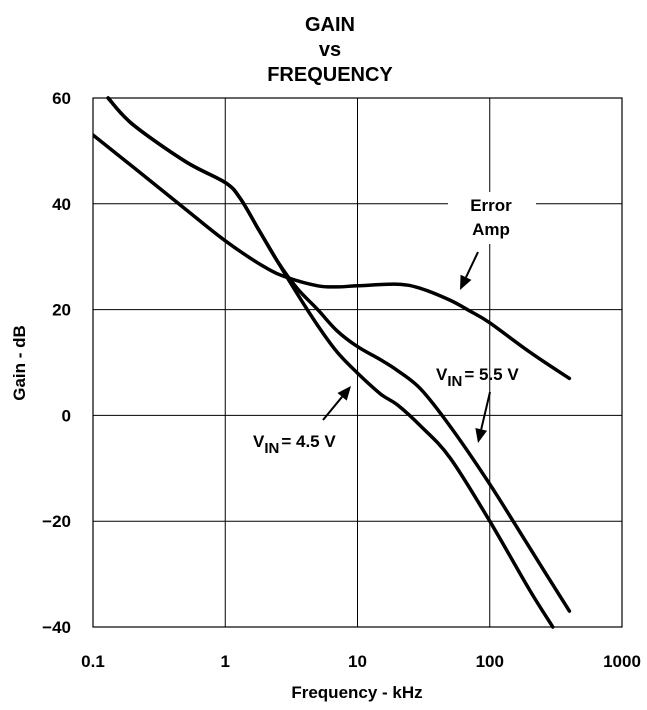  What do you see at coordinates (469, 270) in the screenshot?
I see `error-amp-arrow` at bounding box center [469, 270].